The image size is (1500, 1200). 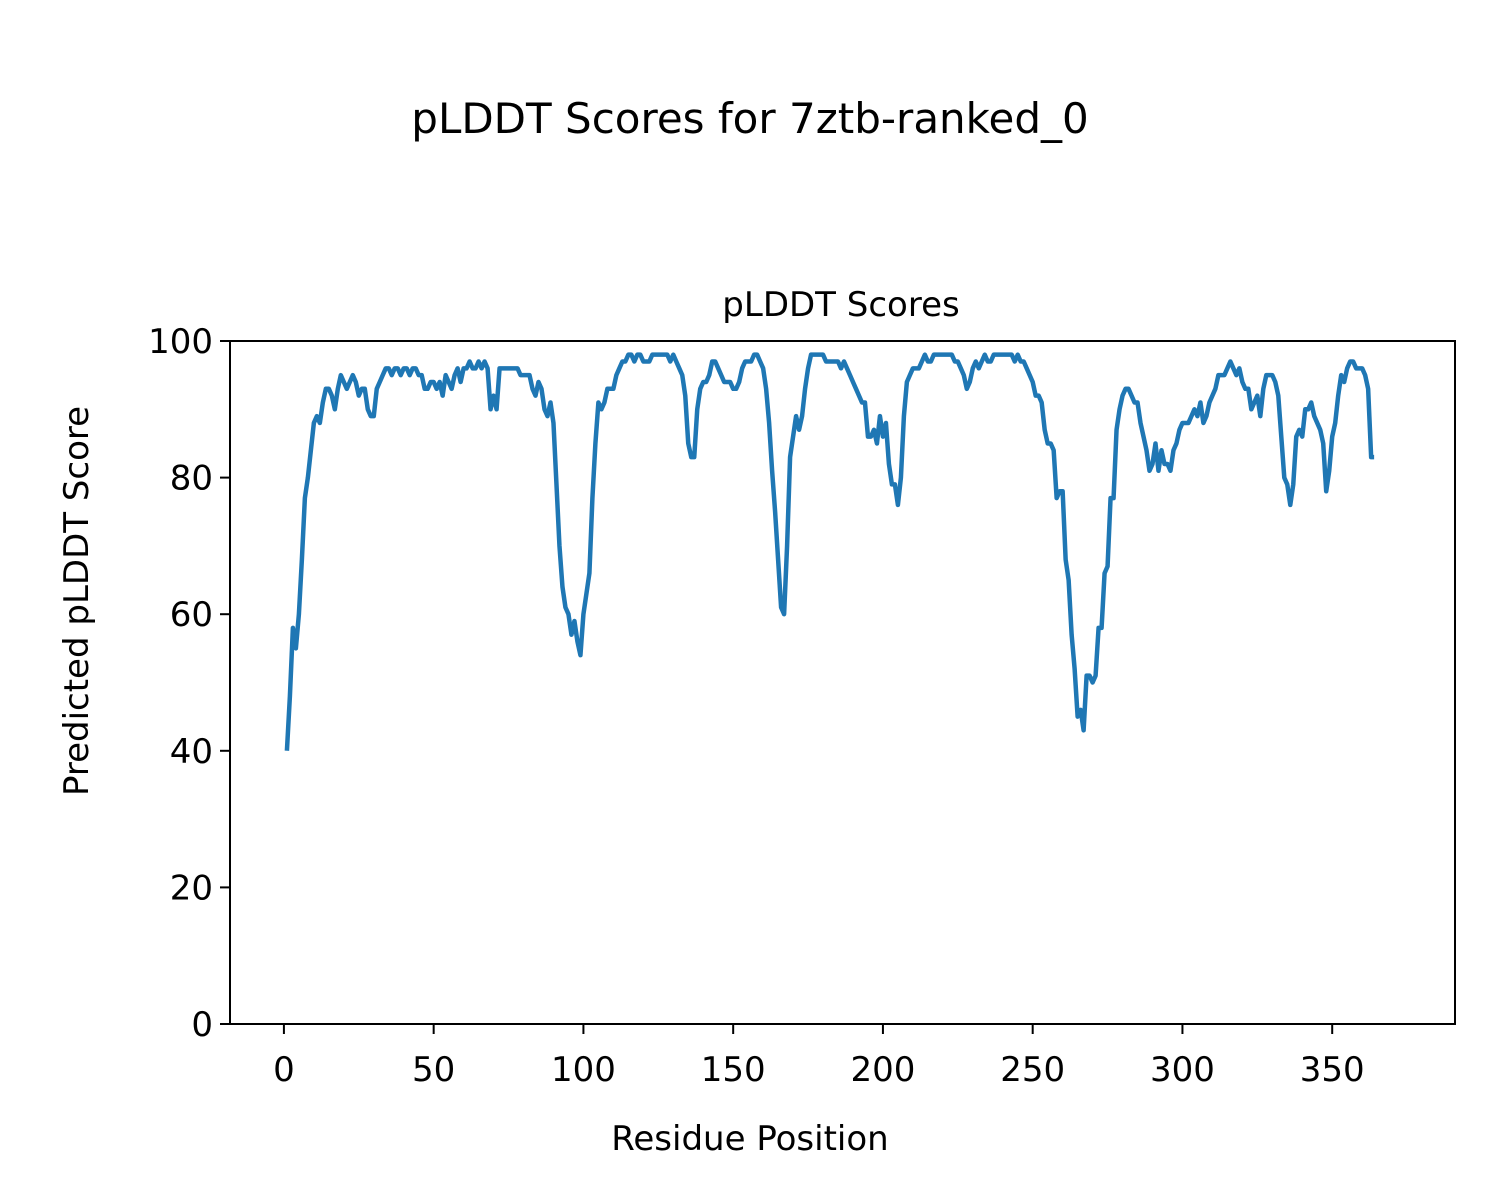 What do you see at coordinates (191, 888) in the screenshot?
I see `y-tick-label: 20` at bounding box center [191, 888].